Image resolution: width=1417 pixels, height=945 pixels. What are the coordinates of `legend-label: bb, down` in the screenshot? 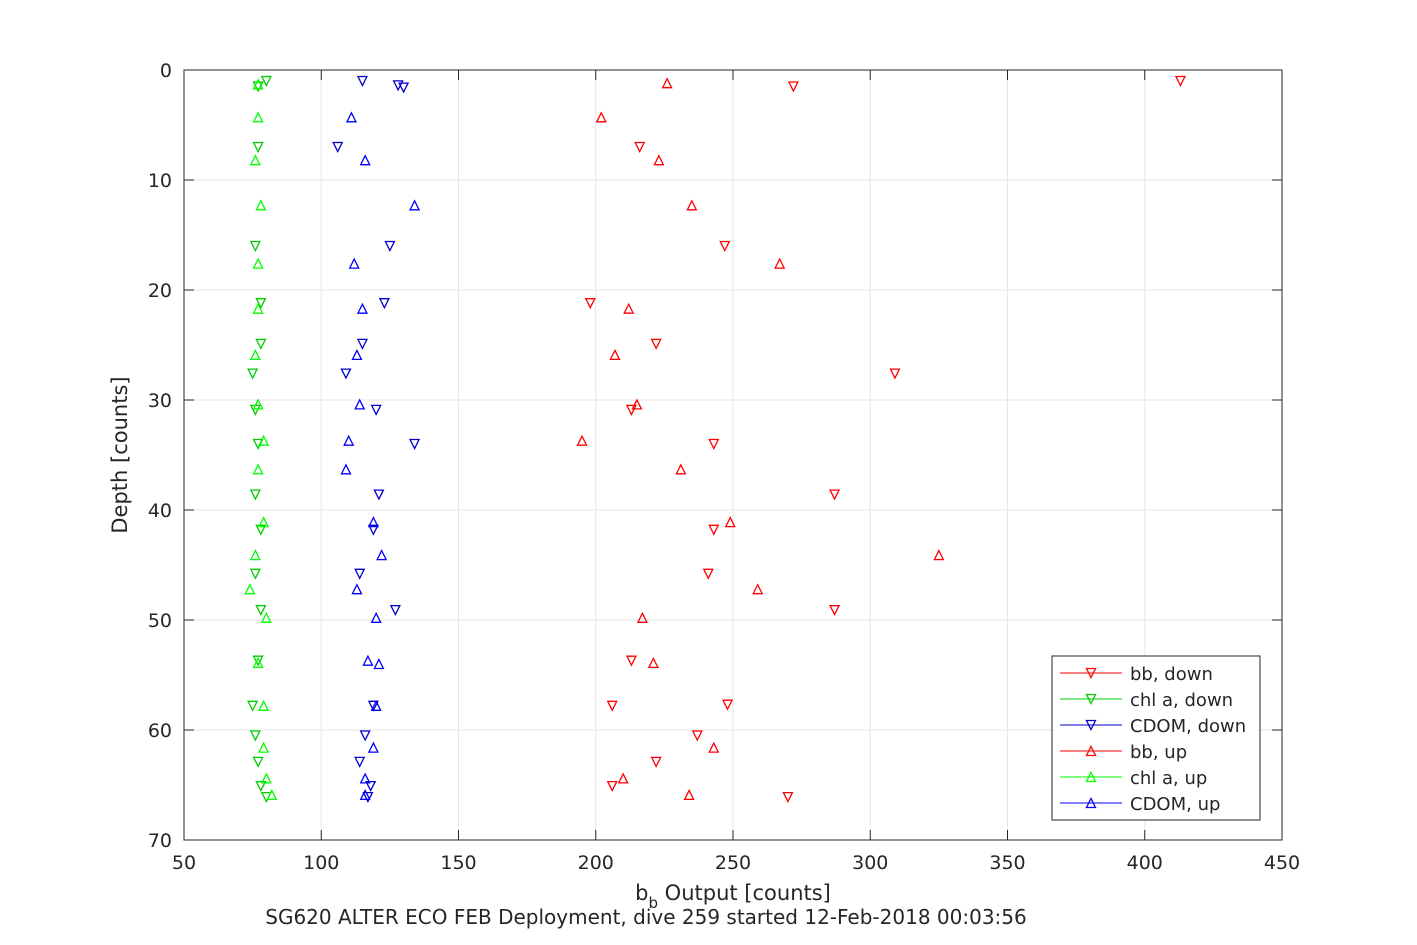 It's located at (1171, 674).